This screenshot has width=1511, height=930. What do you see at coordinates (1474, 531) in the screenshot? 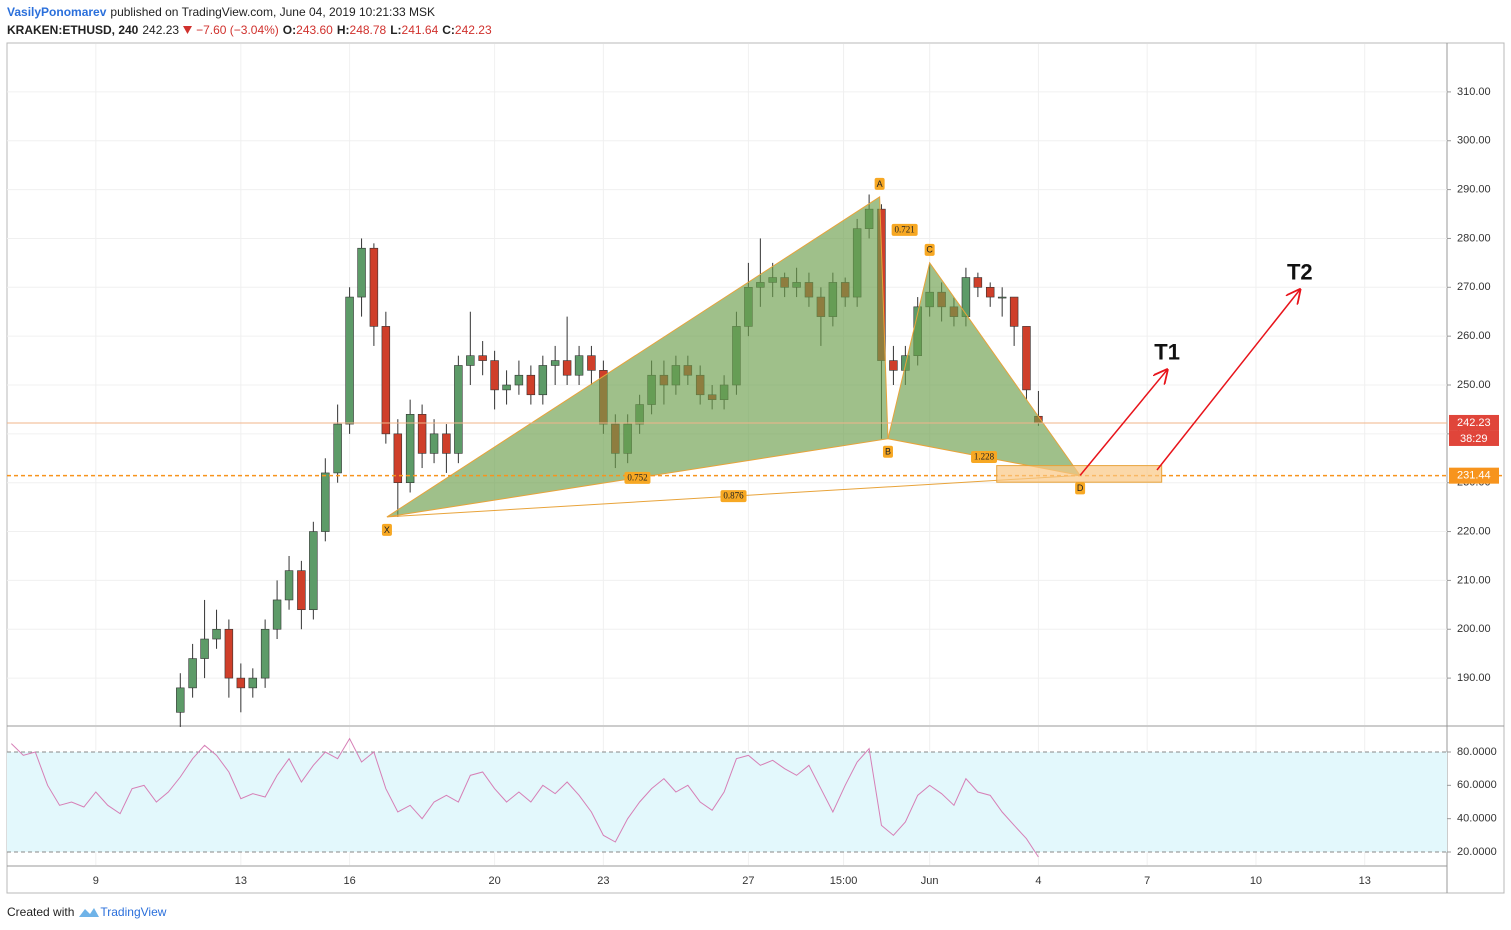
I see `y-tick-label: 220.00` at bounding box center [1474, 531].